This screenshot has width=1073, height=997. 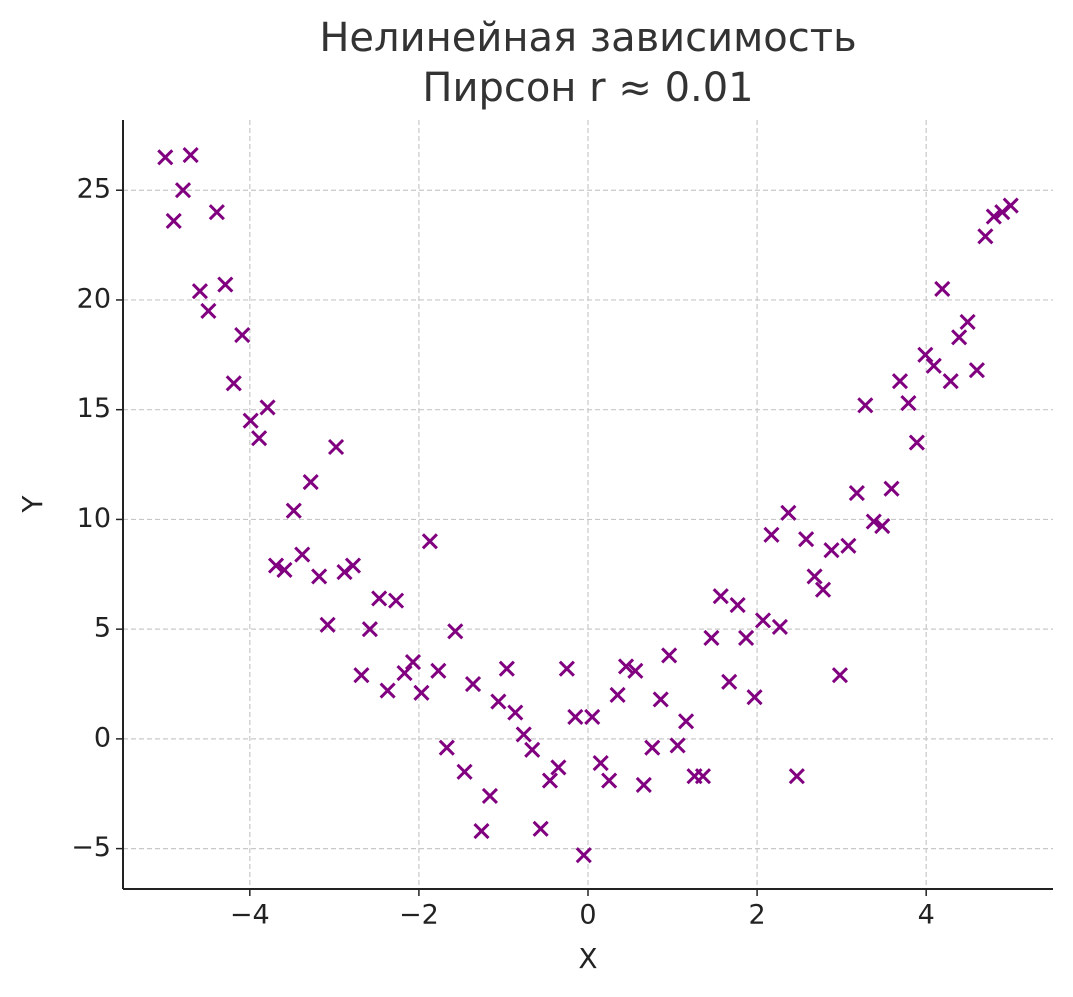 What do you see at coordinates (756, 915) in the screenshot?
I see `x-tick-label: 2` at bounding box center [756, 915].